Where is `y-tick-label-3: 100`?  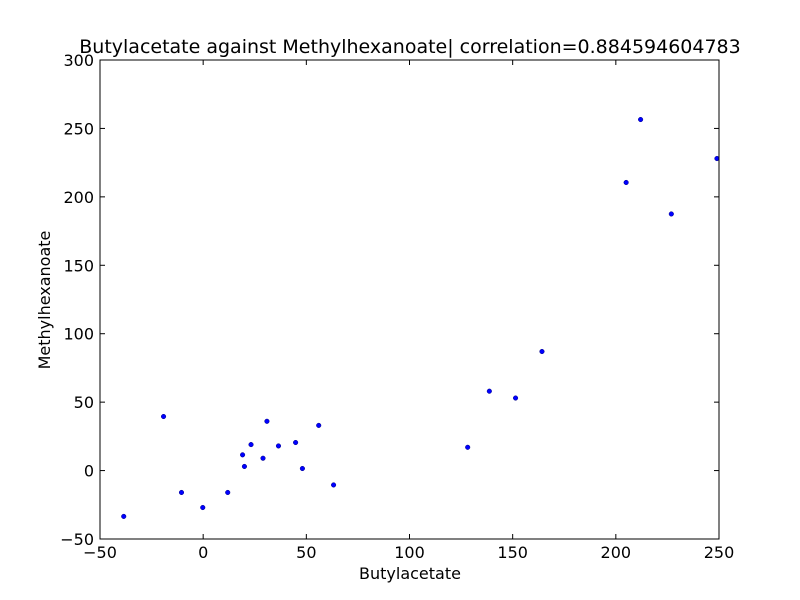 y-tick-label-3: 100 is located at coordinates (78, 334).